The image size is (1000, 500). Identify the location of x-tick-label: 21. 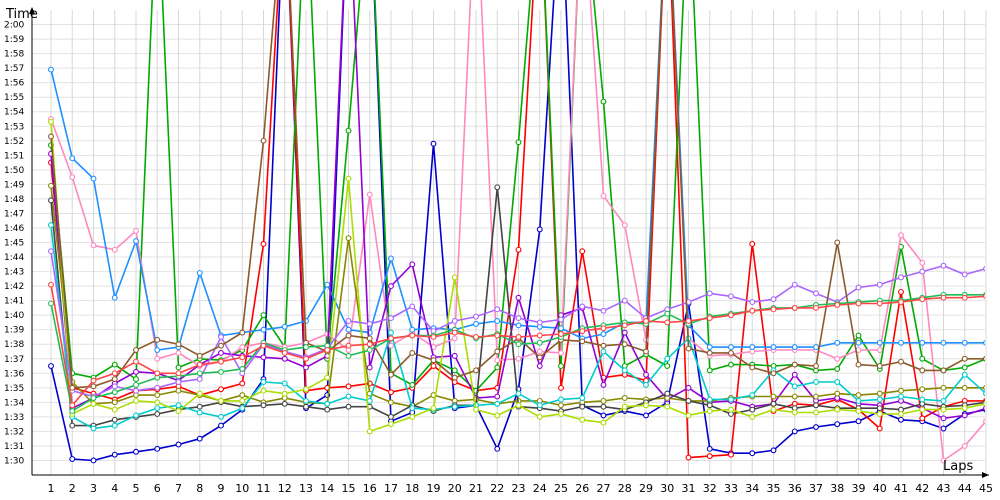
(476, 488).